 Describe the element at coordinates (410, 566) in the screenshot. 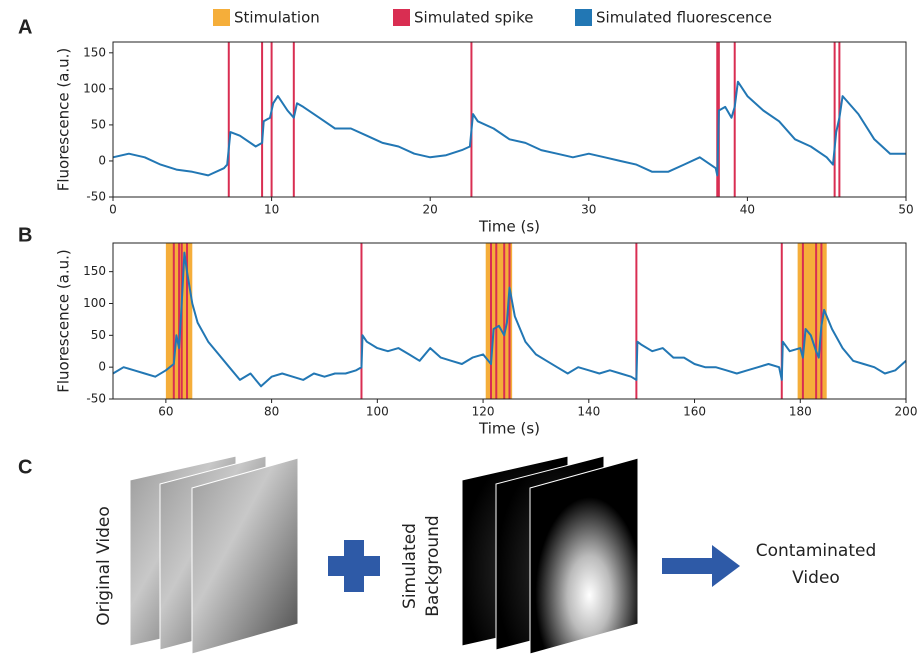

I see `background-label: Simulated` at that location.